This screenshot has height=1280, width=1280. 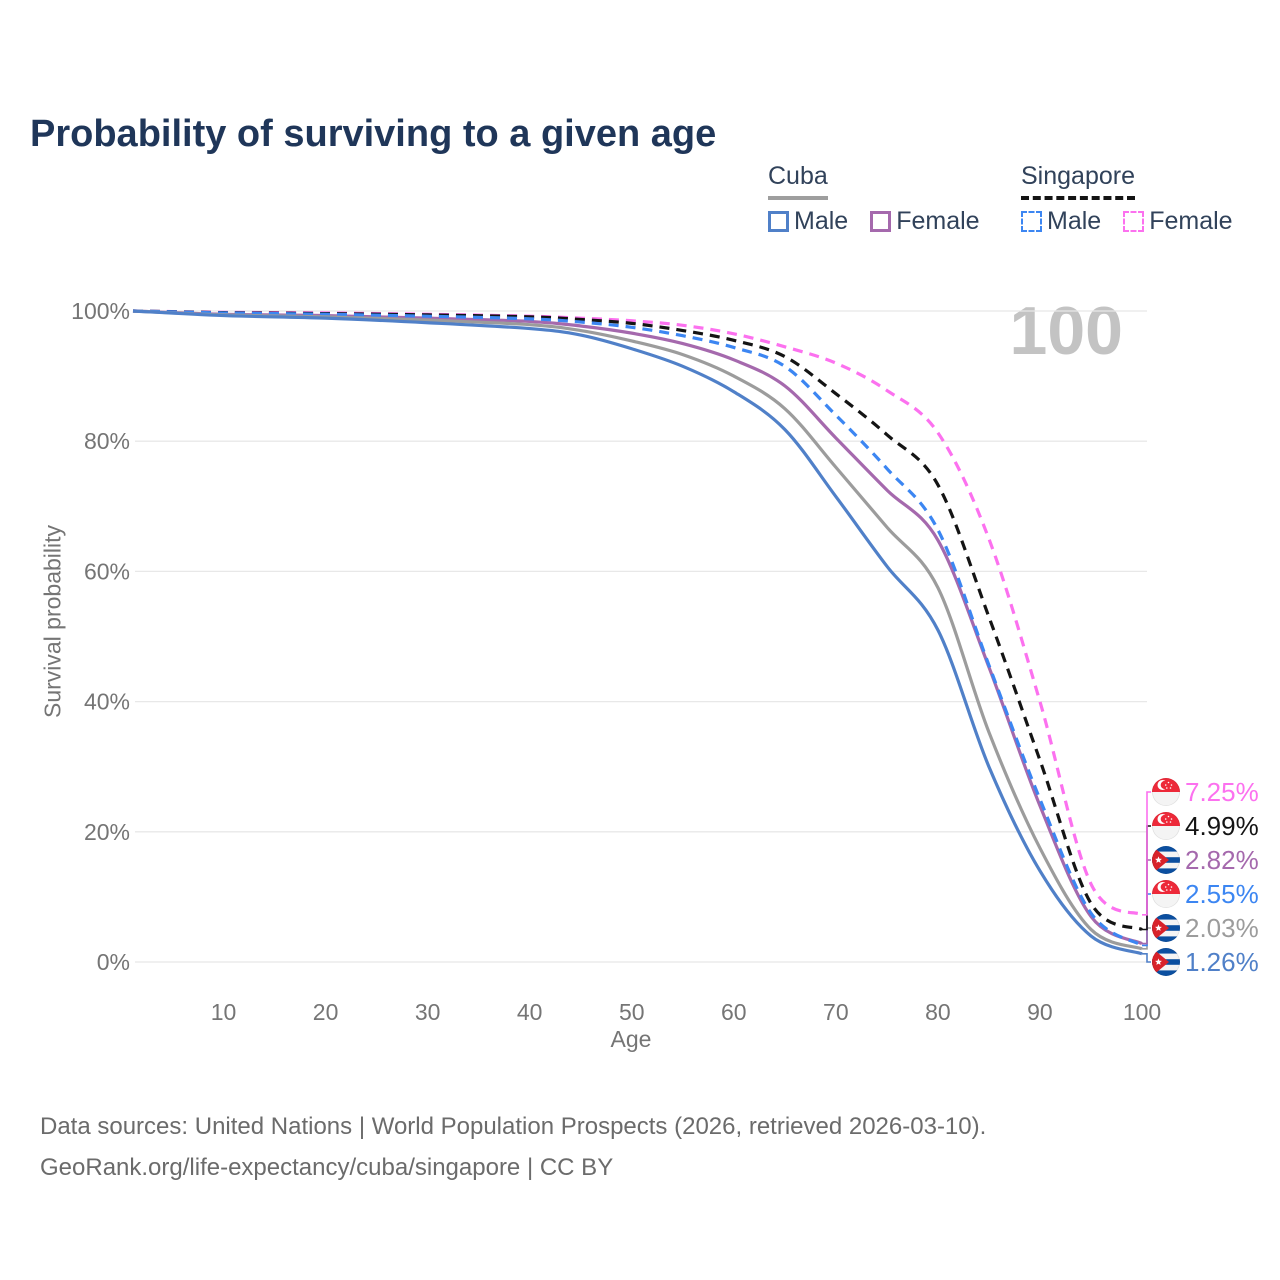 What do you see at coordinates (1078, 181) in the screenshot?
I see `legend-group-title-singapore: Singapore` at bounding box center [1078, 181].